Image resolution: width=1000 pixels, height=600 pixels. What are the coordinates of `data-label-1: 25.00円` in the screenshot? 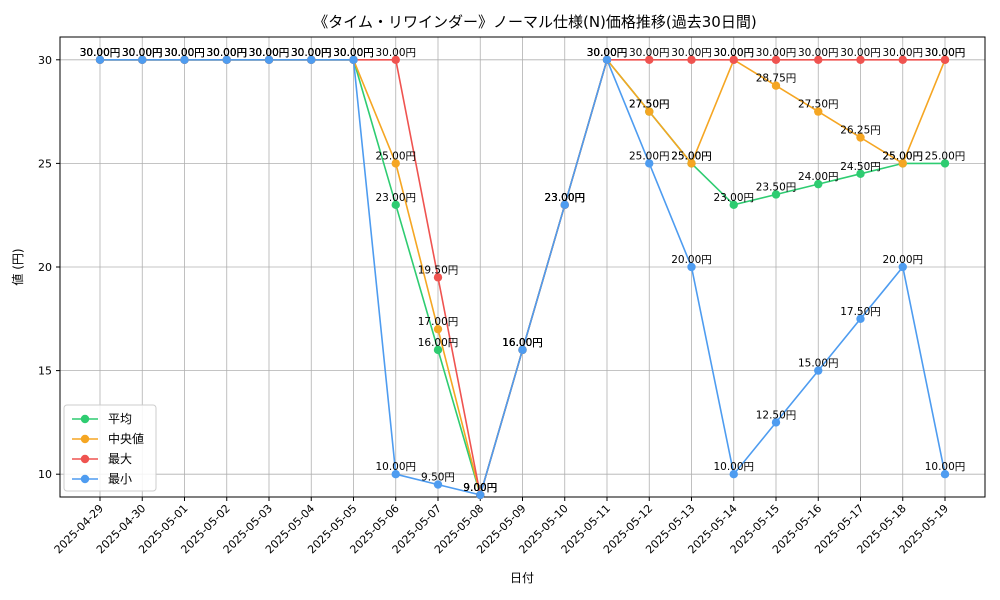 It's located at (691, 156).